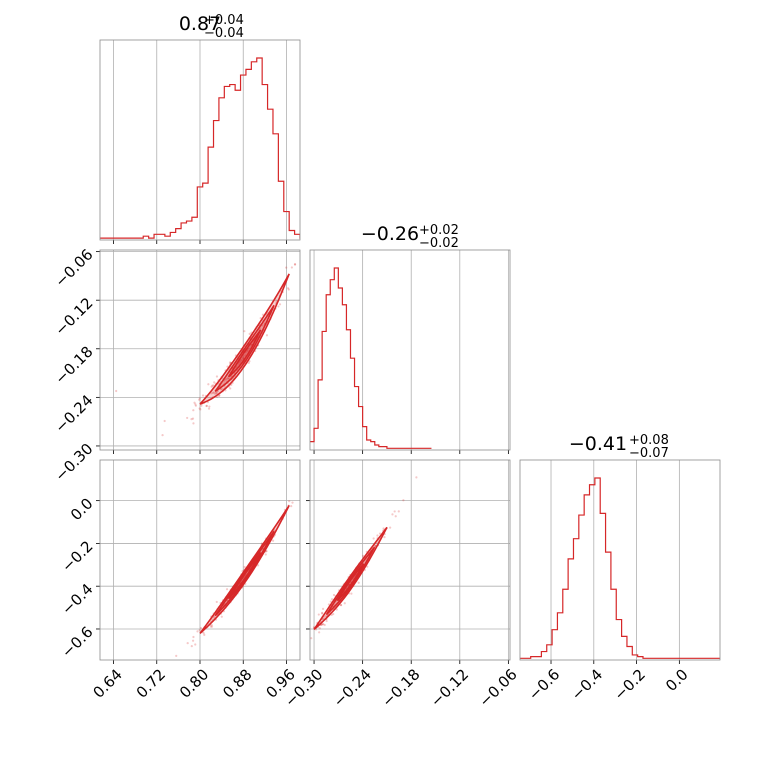 The image size is (760, 760). I want to click on x-tick-label: 0.88, so click(237, 683).